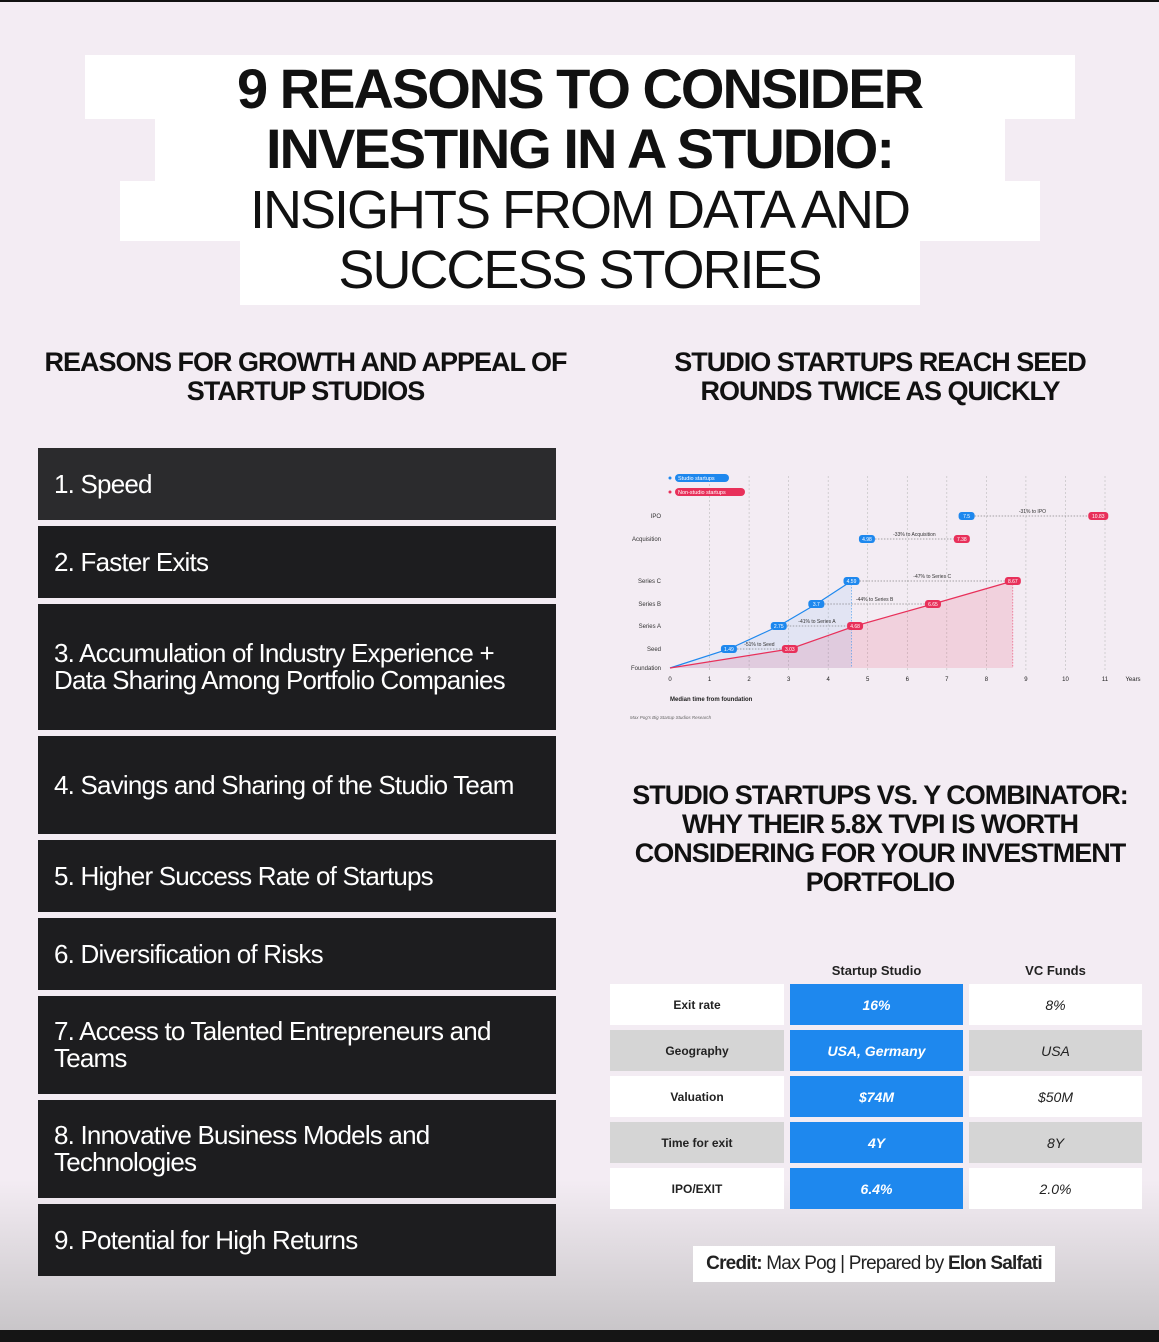 The width and height of the screenshot is (1159, 1342). What do you see at coordinates (875, 600) in the screenshot?
I see `stage-annotation: -44% to Series B` at bounding box center [875, 600].